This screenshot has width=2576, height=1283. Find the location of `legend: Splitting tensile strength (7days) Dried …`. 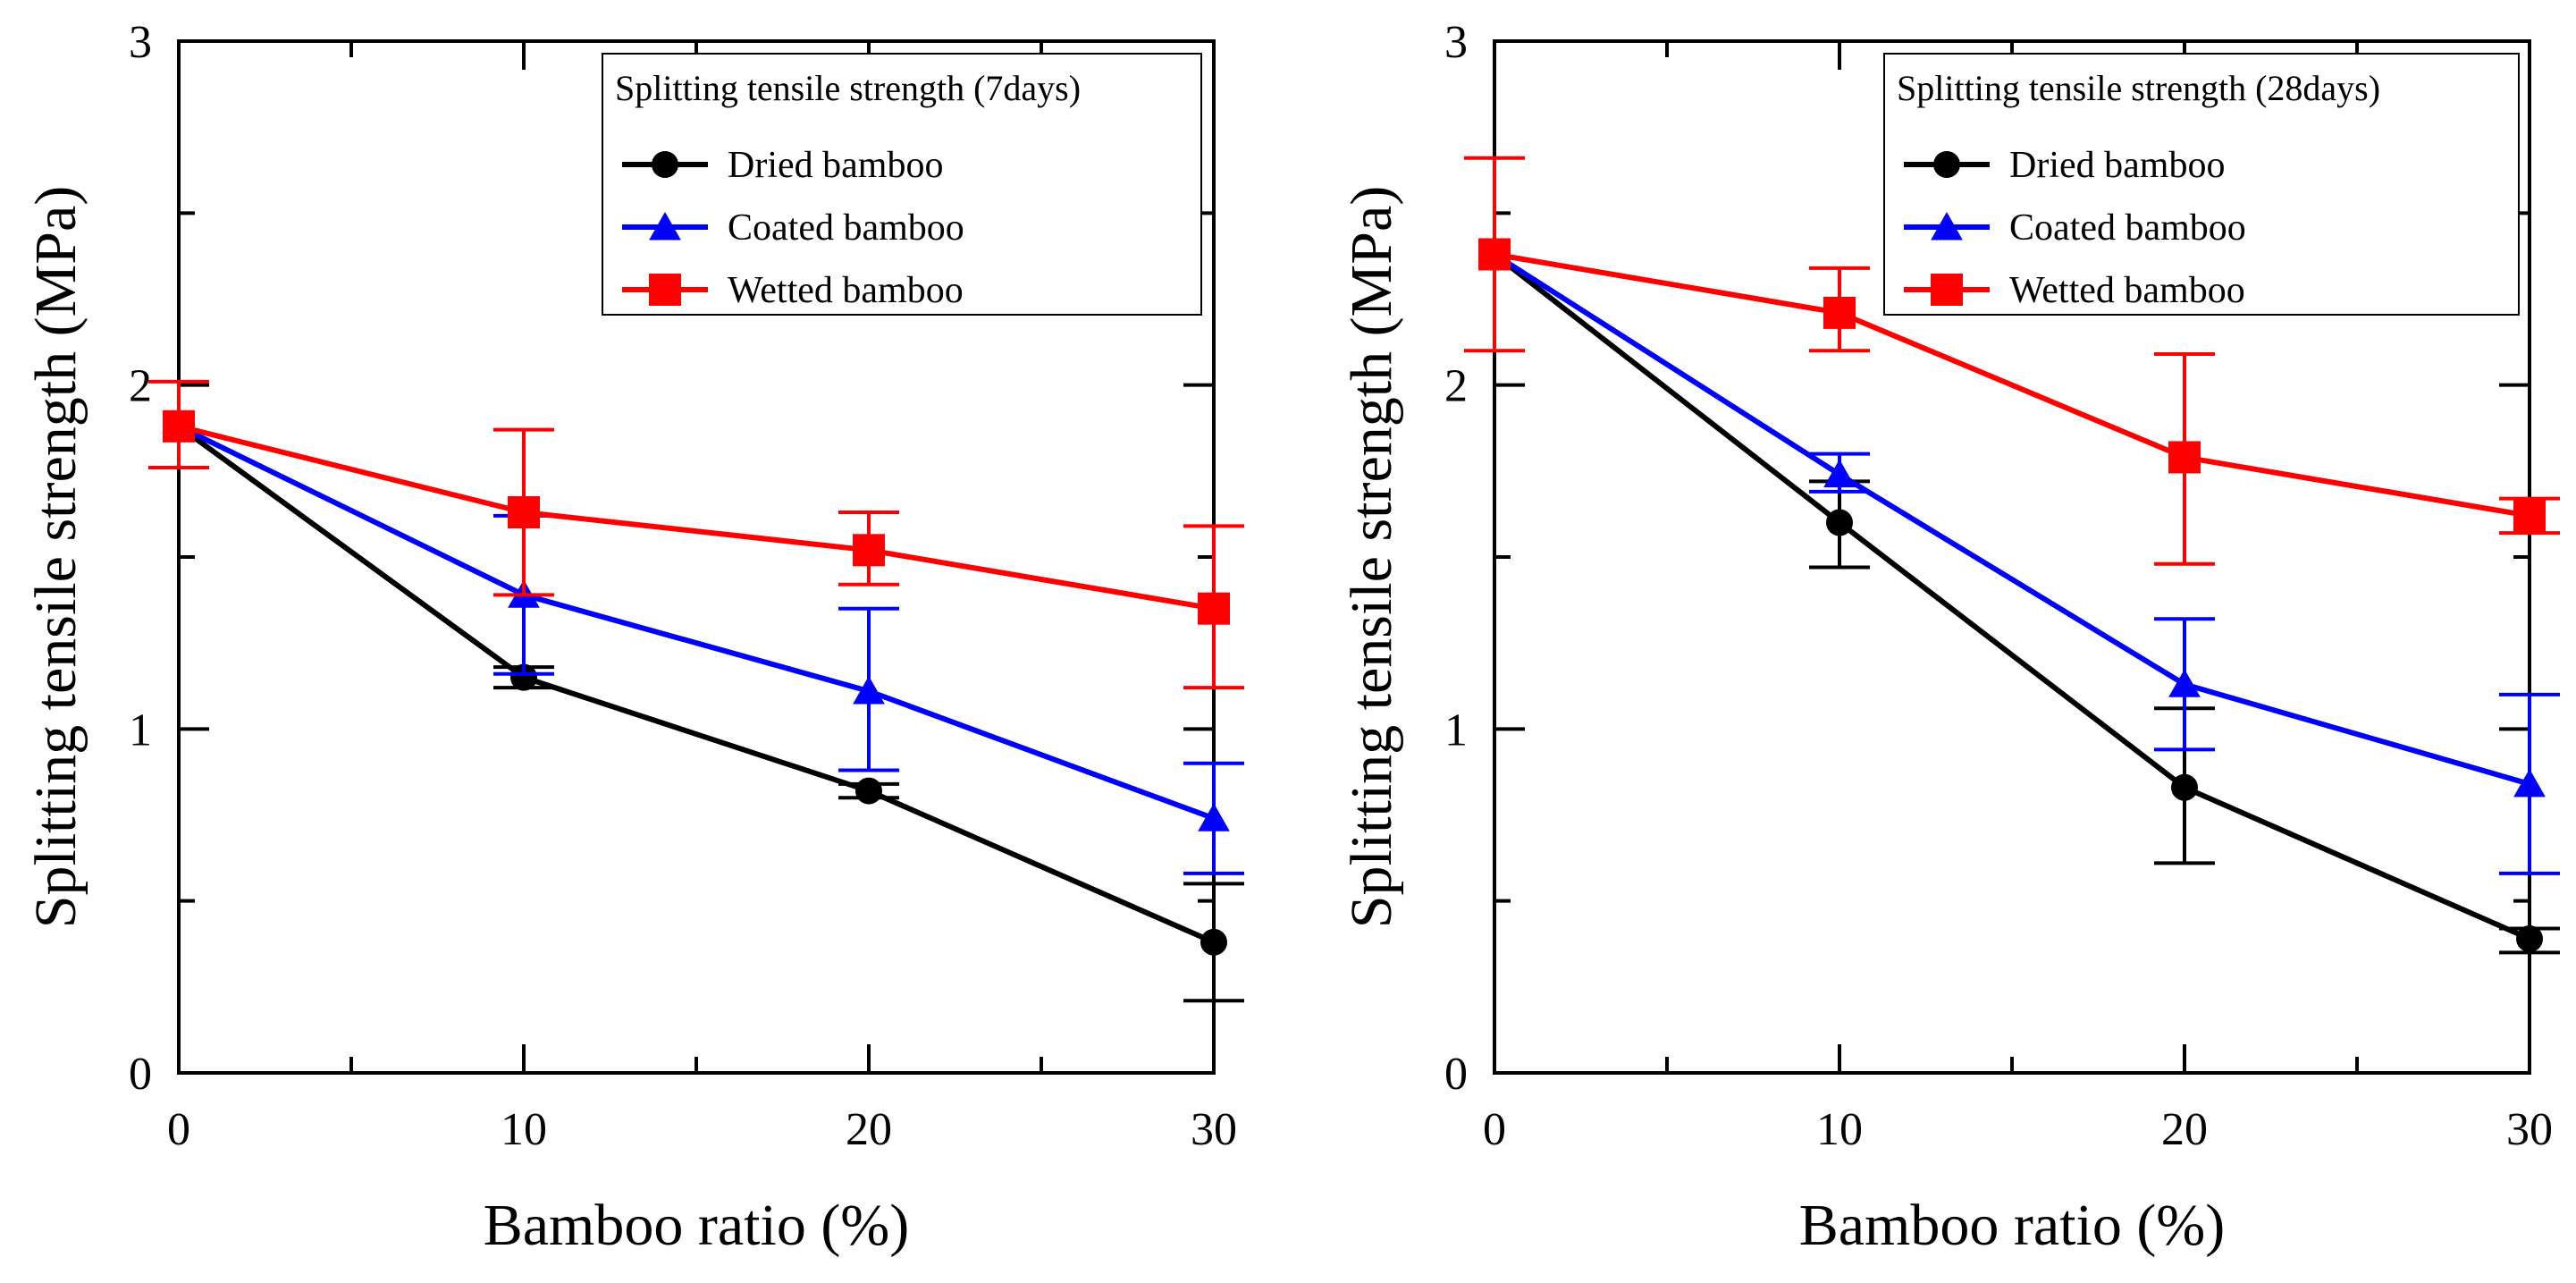

legend: Splitting tensile strength (7days) Dried … is located at coordinates (902, 185).